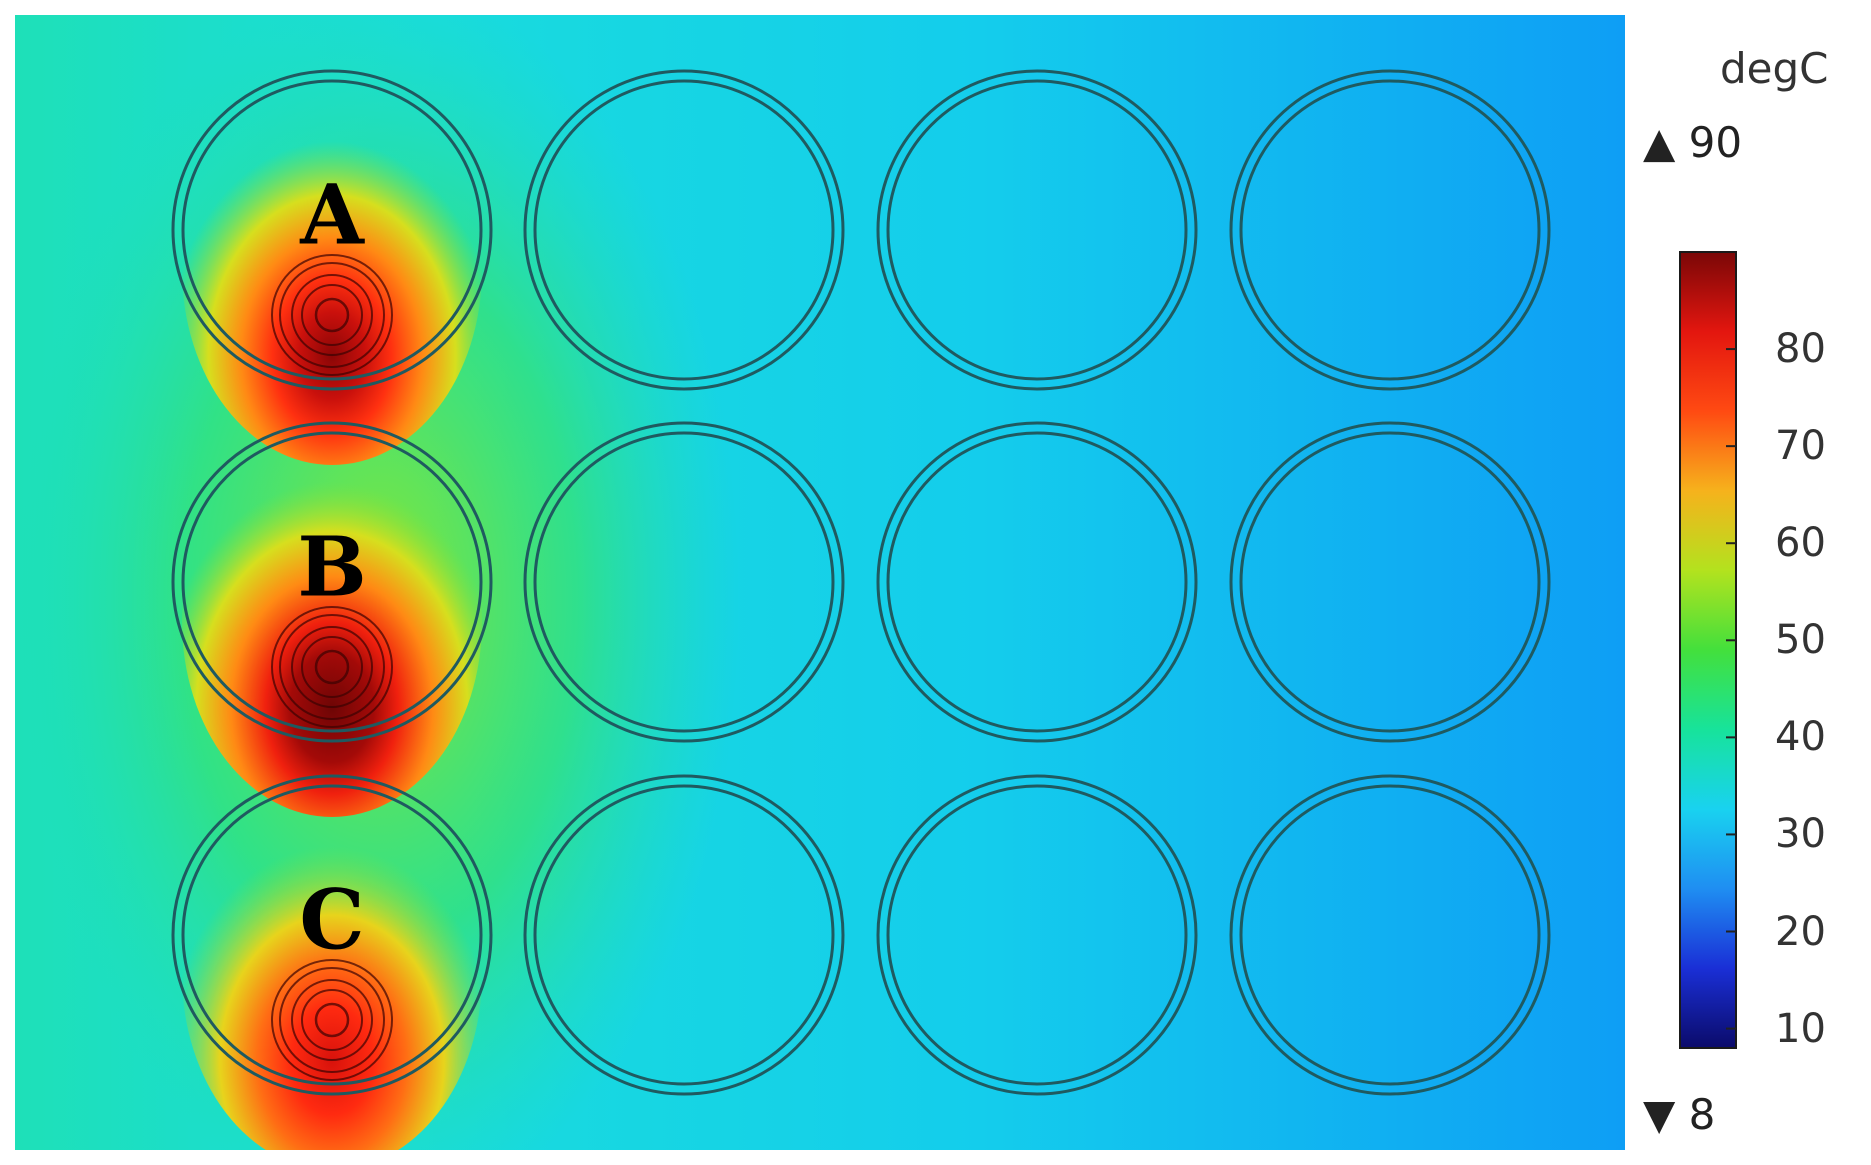 This screenshot has width=1871, height=1165. I want to click on colorbar-tick-label: 30, so click(1800, 834).